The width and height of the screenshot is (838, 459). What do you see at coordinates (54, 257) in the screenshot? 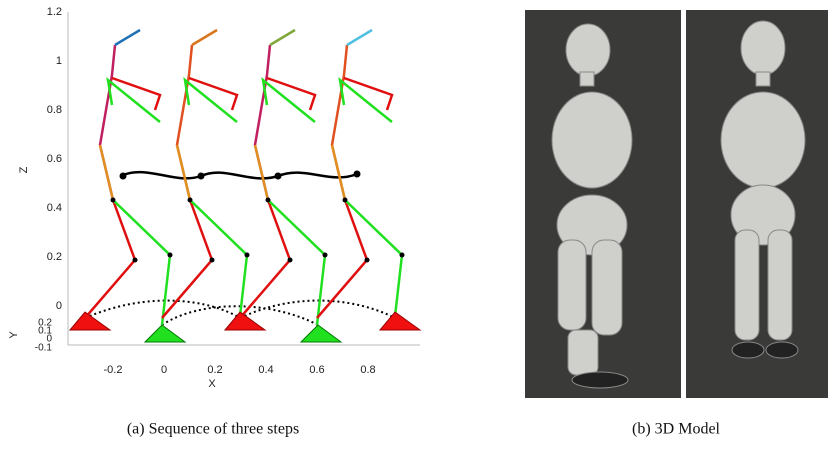
I see `z-tick-label: 0.2` at bounding box center [54, 257].